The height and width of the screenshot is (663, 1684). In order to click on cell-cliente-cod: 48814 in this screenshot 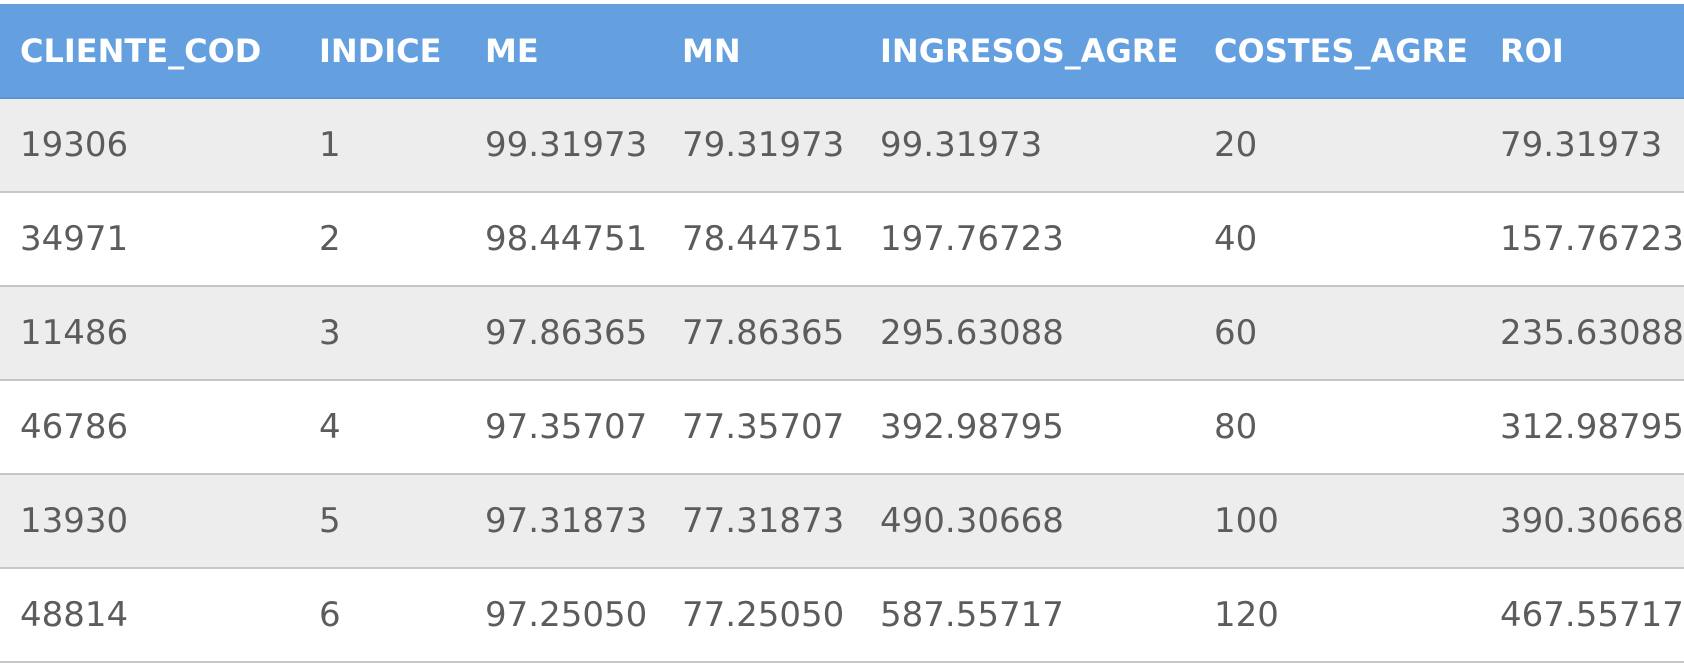, I will do `click(74, 615)`.